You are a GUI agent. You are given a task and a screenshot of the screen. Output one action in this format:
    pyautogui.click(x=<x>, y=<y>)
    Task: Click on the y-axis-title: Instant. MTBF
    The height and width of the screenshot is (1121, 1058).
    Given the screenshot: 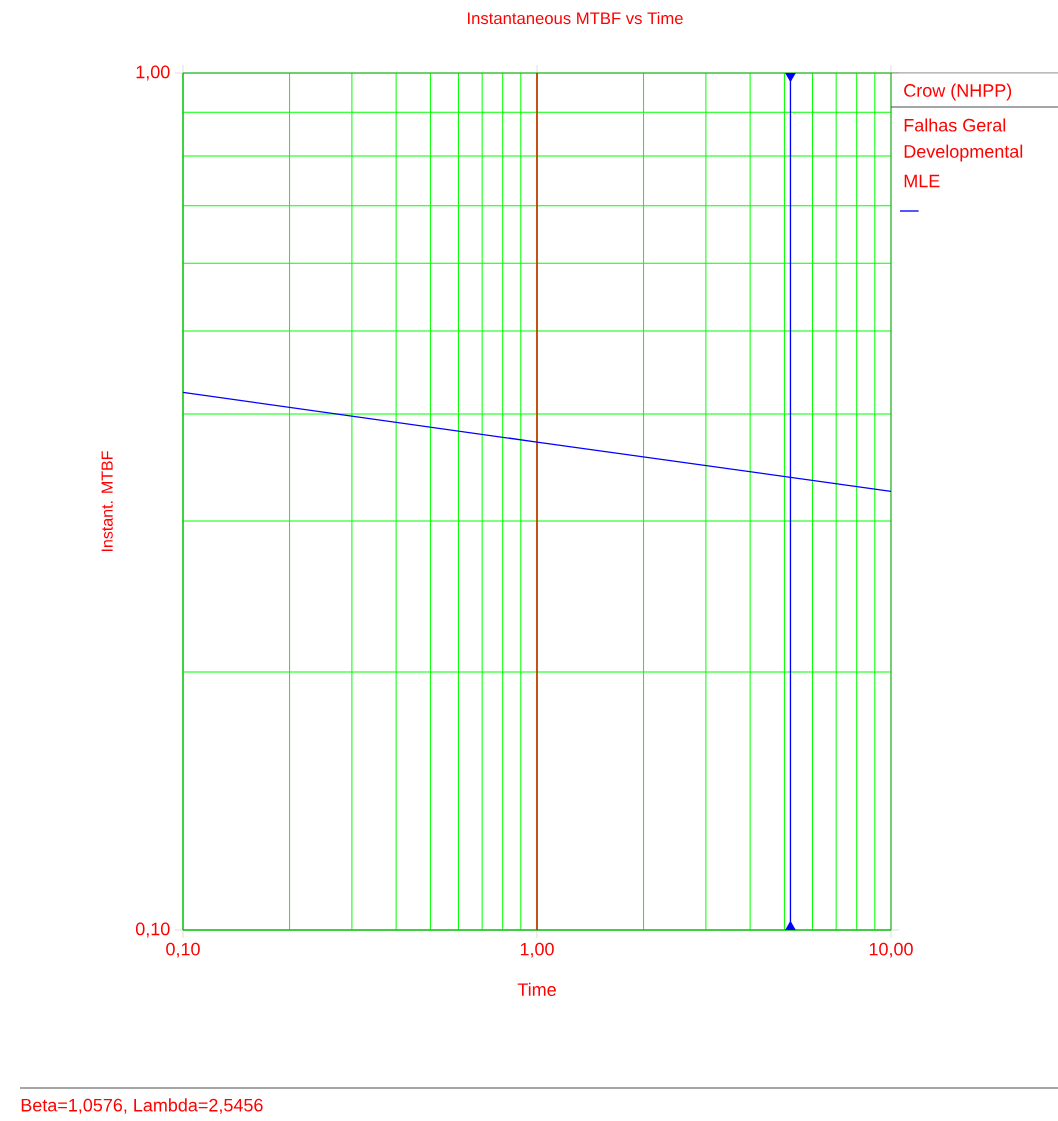 What is the action you would take?
    pyautogui.click(x=107, y=501)
    